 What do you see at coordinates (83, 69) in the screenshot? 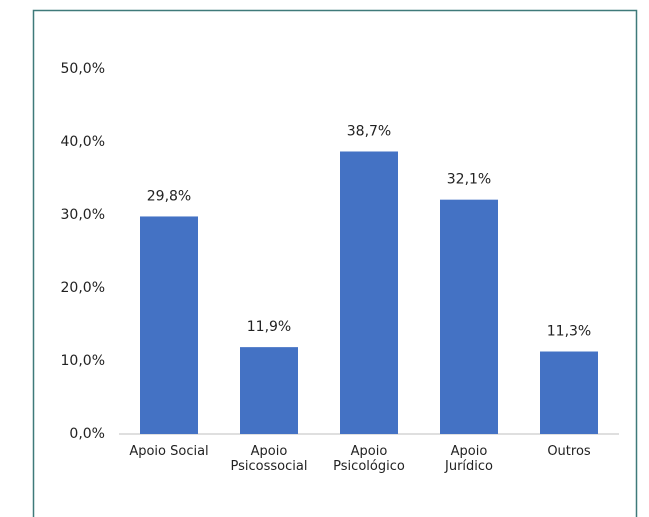
I see `y-tick-label: 50,0%` at bounding box center [83, 69].